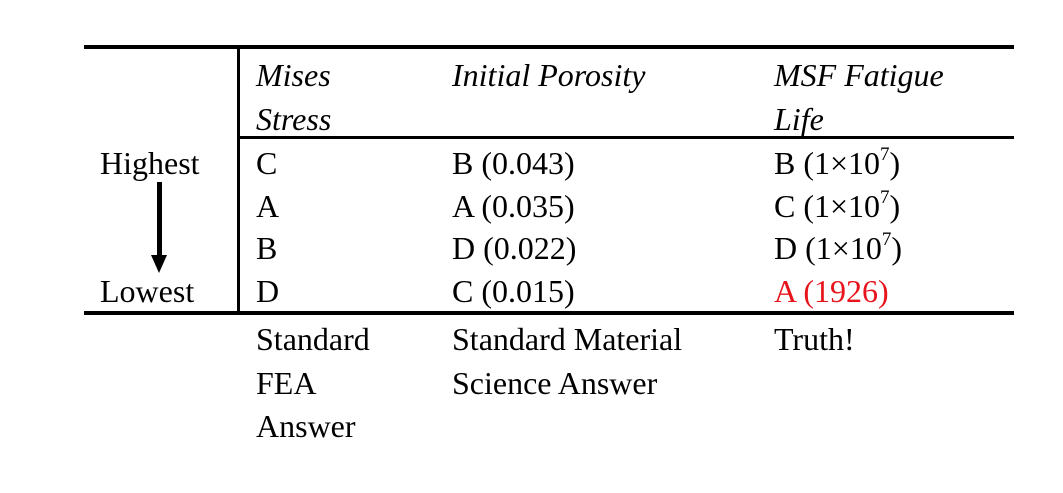  What do you see at coordinates (837, 205) in the screenshot?
I see `cell-msf-row2: C (1×107)` at bounding box center [837, 205].